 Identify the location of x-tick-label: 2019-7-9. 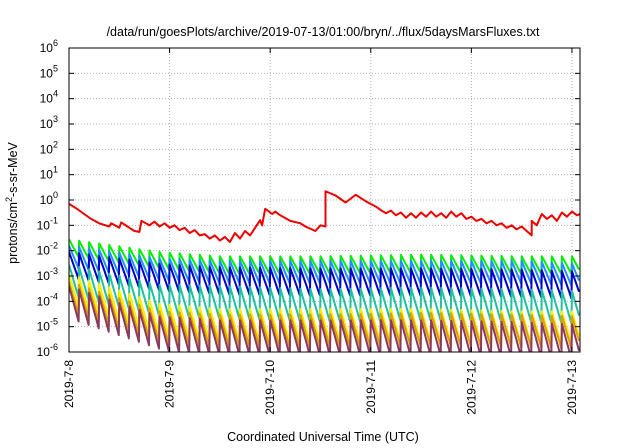
(170, 384).